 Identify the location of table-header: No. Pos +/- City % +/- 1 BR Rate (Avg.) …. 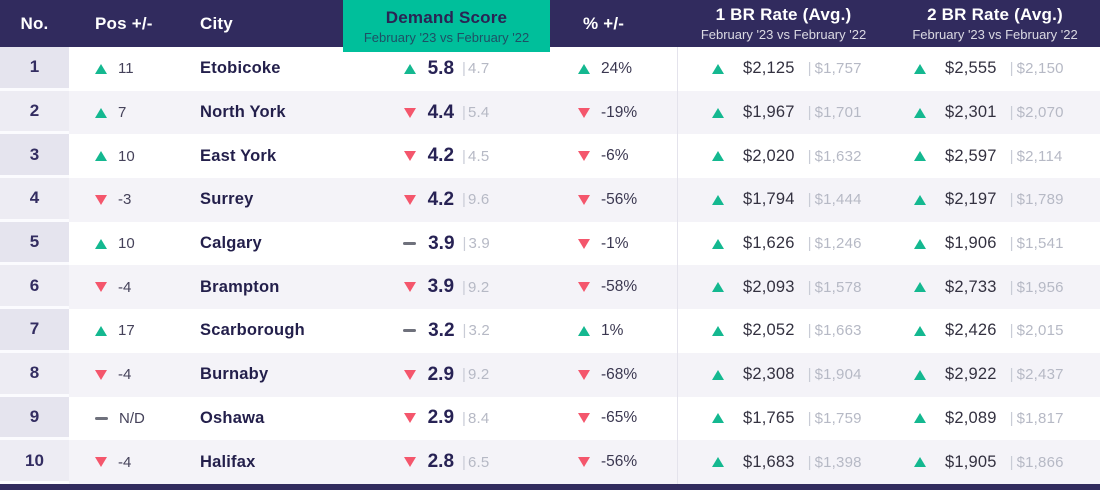
(550, 23).